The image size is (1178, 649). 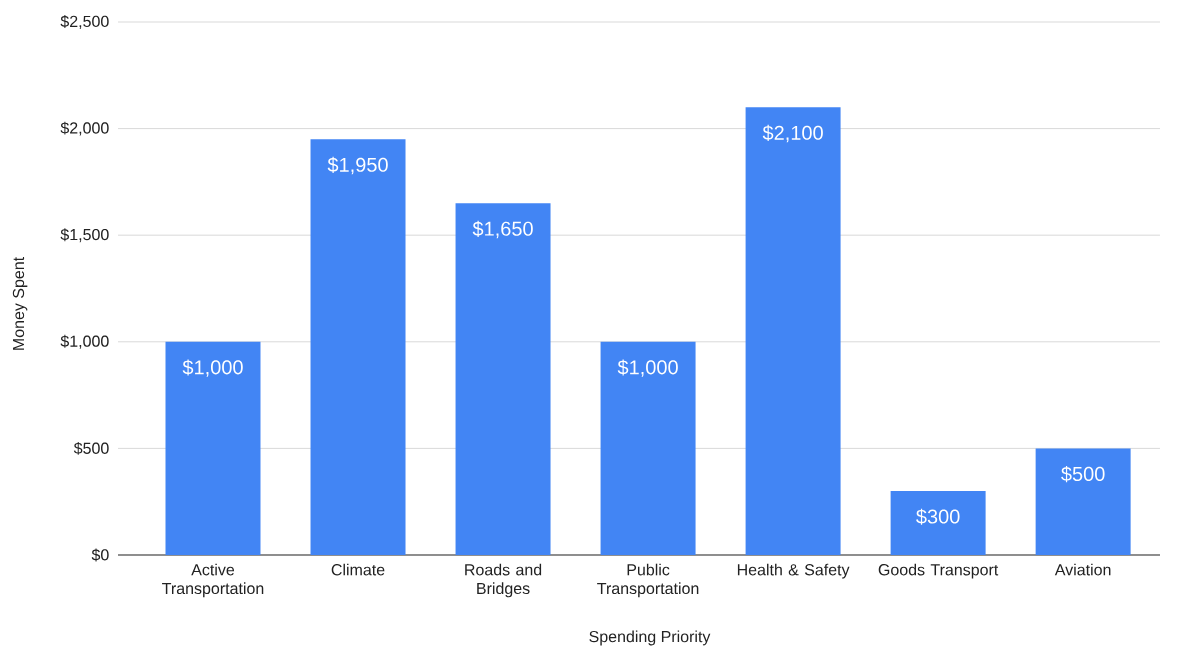 I want to click on y-tick-label: $2,500, so click(x=84, y=22).